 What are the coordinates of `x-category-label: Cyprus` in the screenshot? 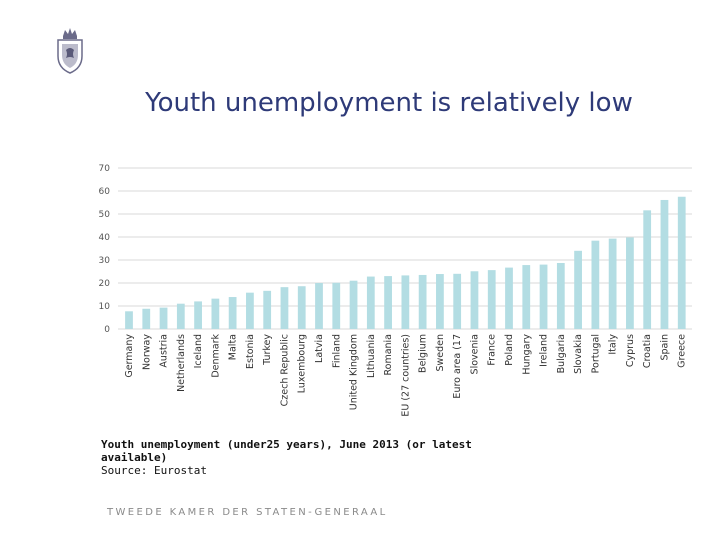 It's located at (630, 350).